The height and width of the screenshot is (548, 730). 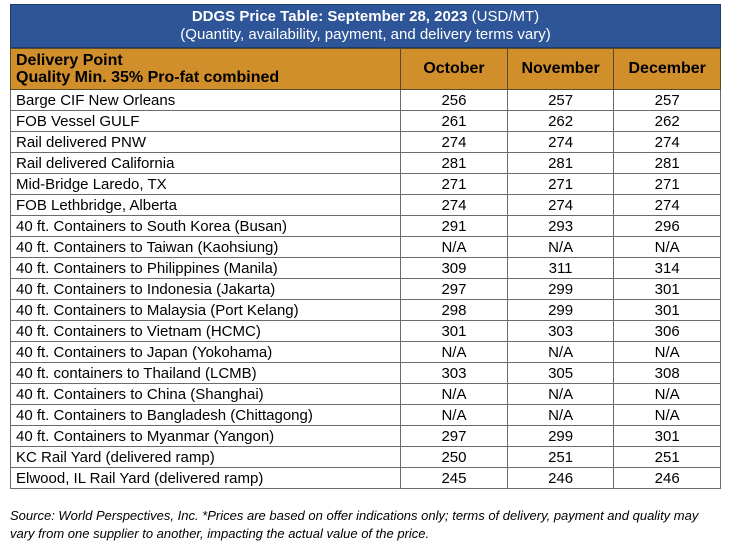 I want to click on price-cell-october: 281, so click(x=454, y=163).